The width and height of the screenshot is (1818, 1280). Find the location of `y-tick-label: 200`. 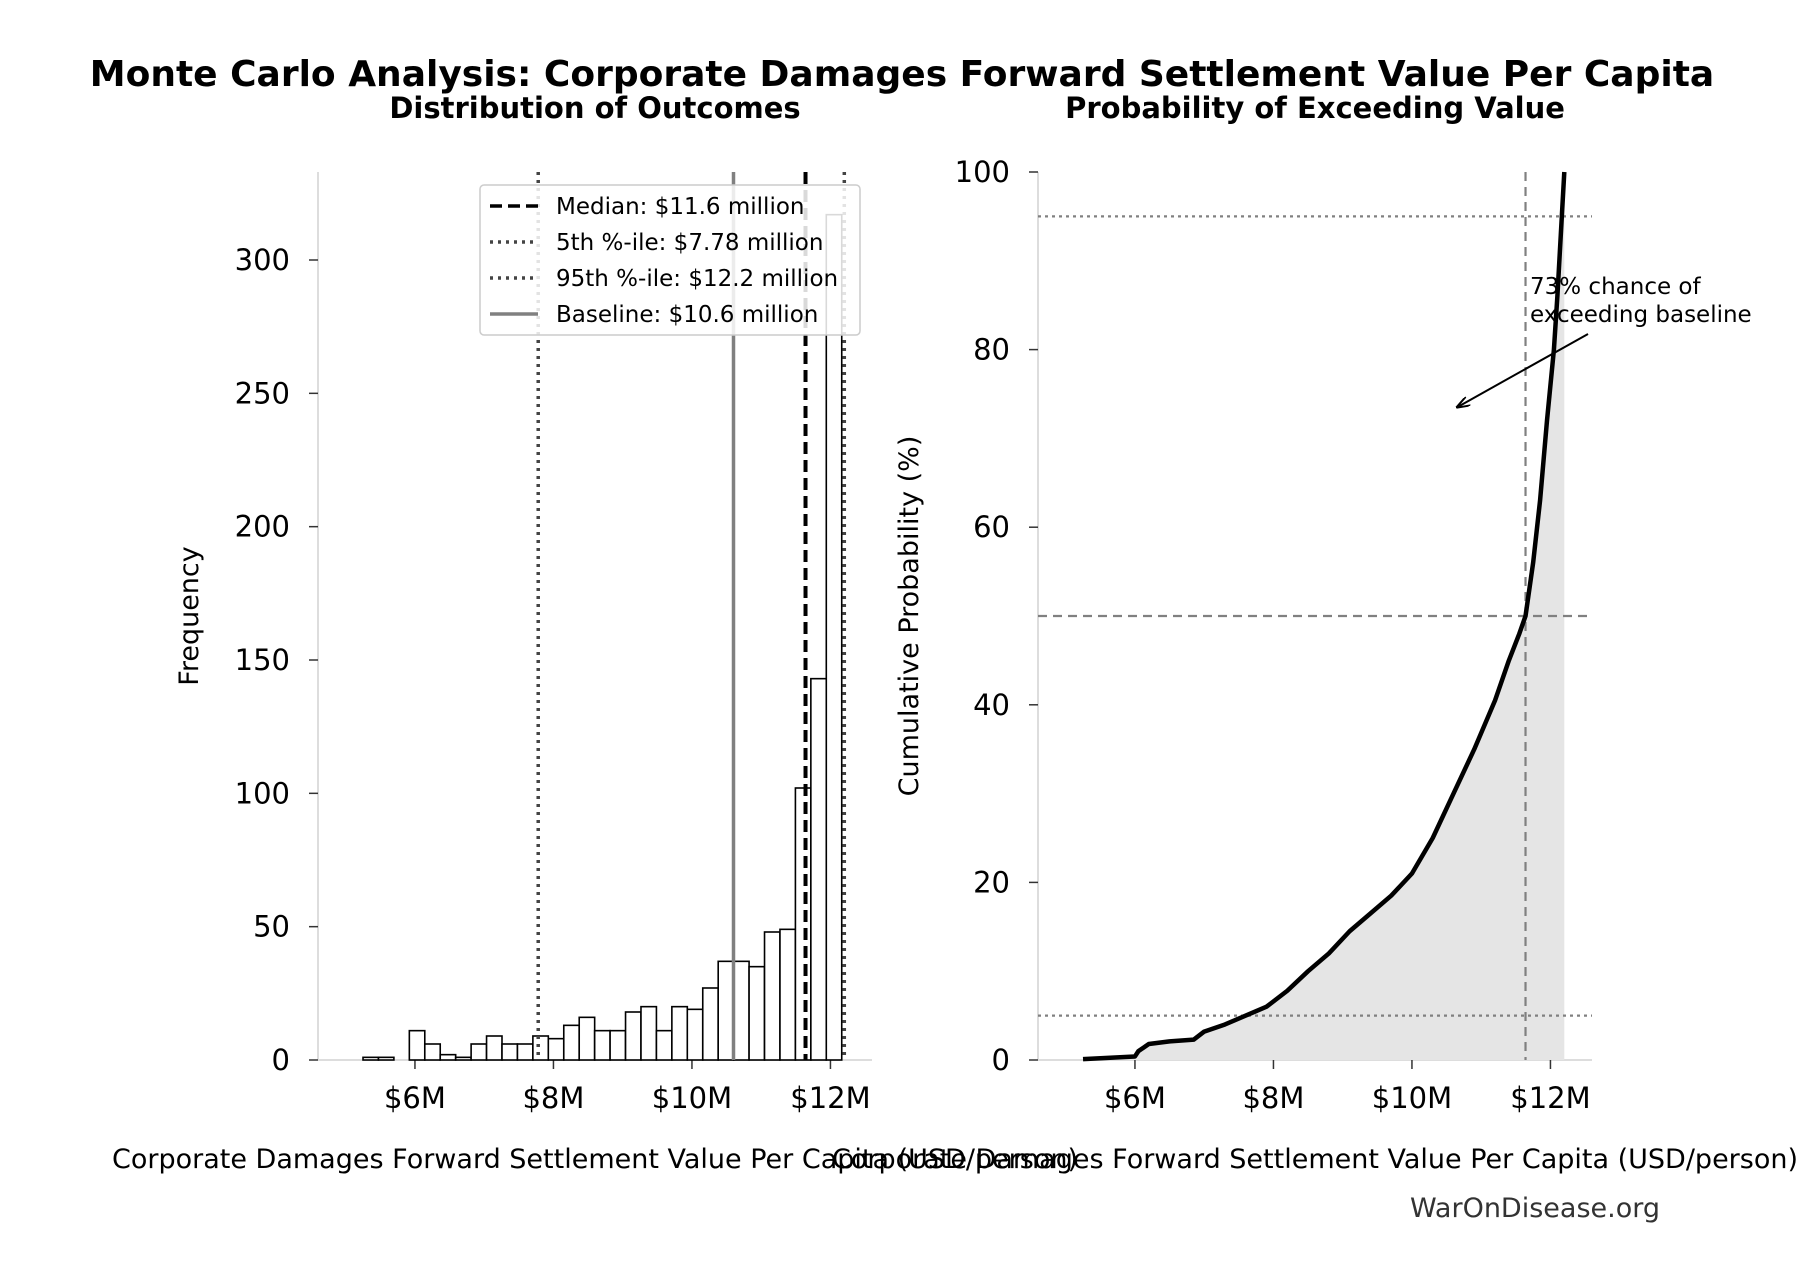

y-tick-label: 200 is located at coordinates (262, 527).